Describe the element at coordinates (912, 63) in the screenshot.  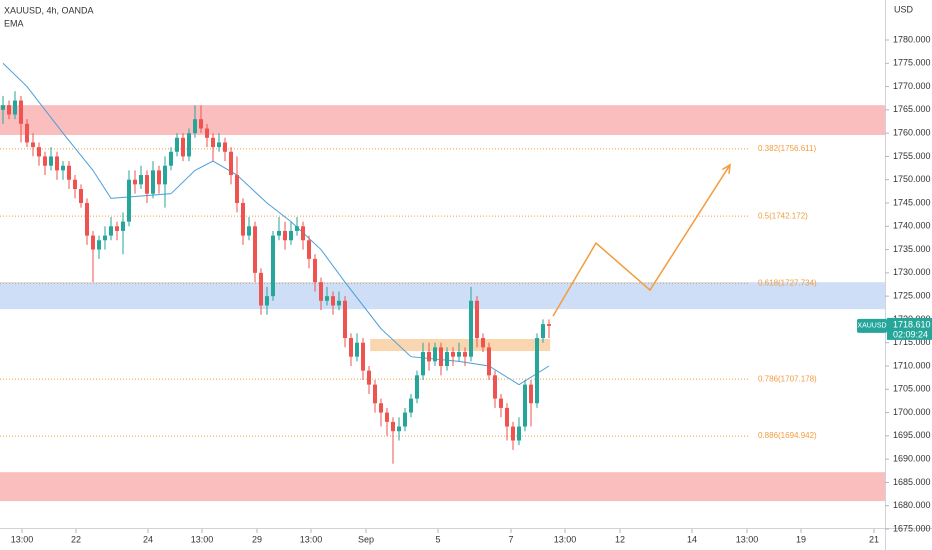
I see `y-tick-label: 1775.000` at that location.